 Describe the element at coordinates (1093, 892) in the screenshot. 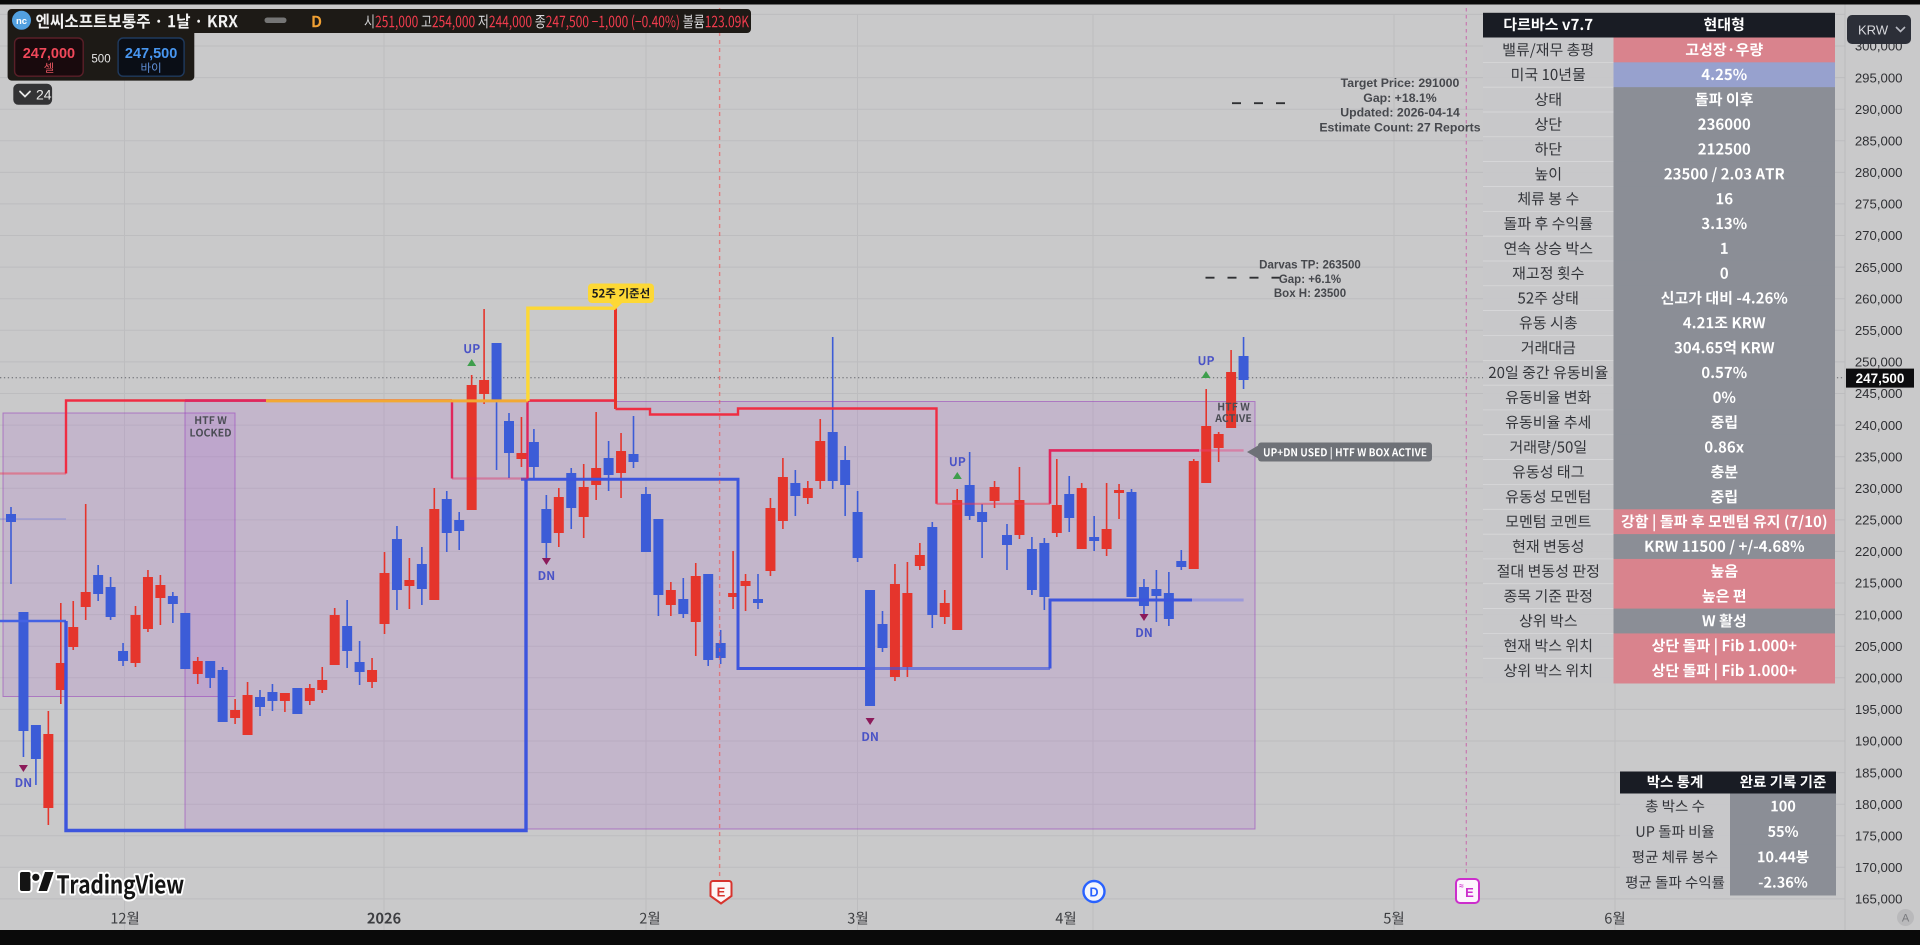

I see `svg-text: D` at that location.